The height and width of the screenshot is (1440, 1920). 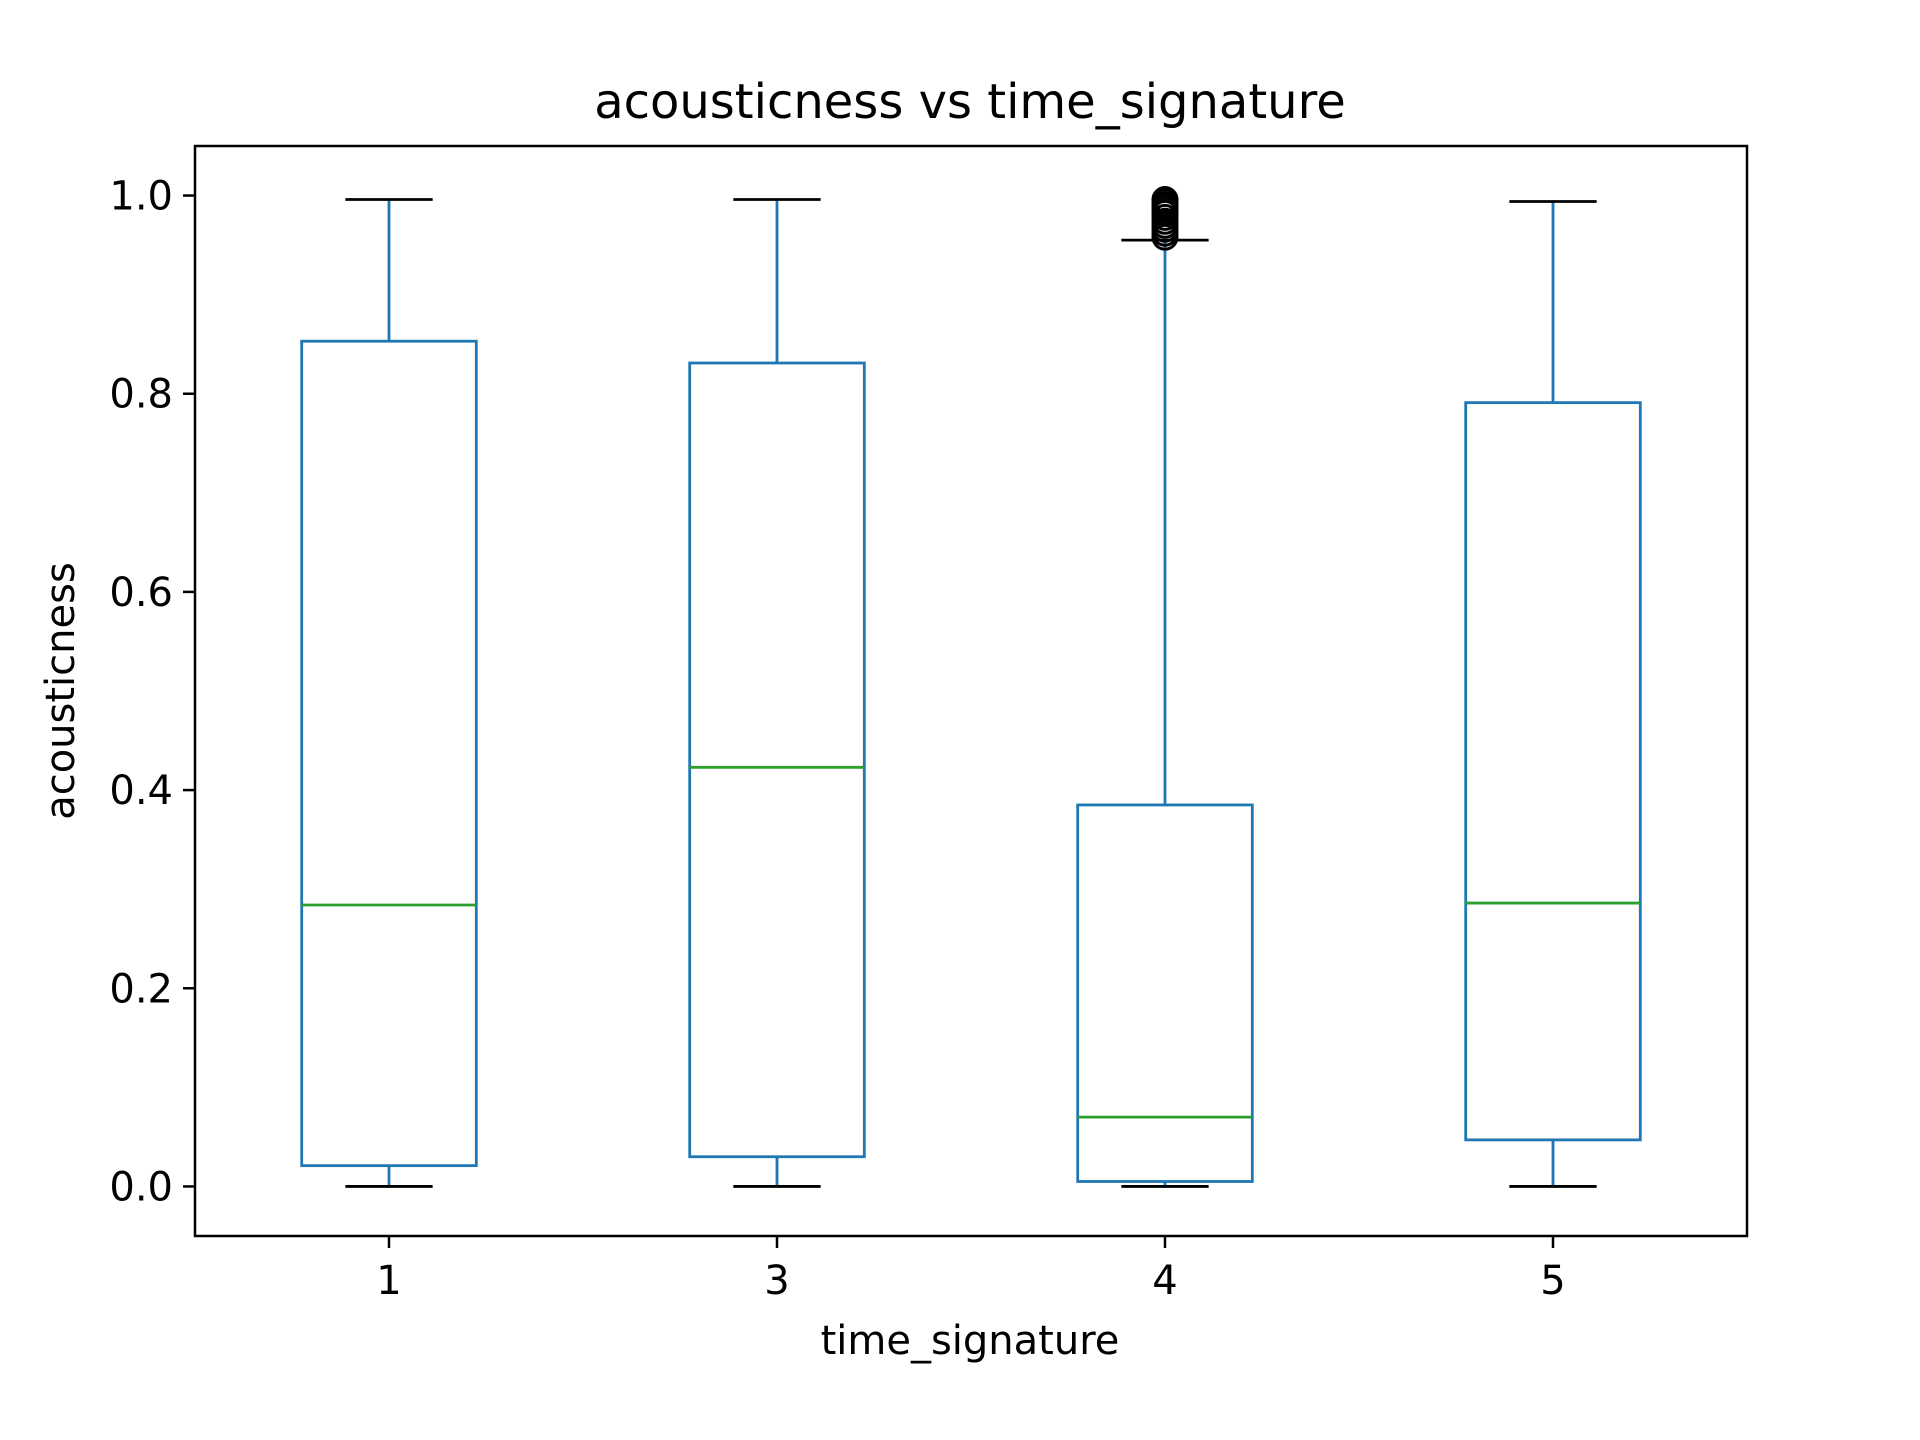 I want to click on outlier-point, so click(x=1165, y=200).